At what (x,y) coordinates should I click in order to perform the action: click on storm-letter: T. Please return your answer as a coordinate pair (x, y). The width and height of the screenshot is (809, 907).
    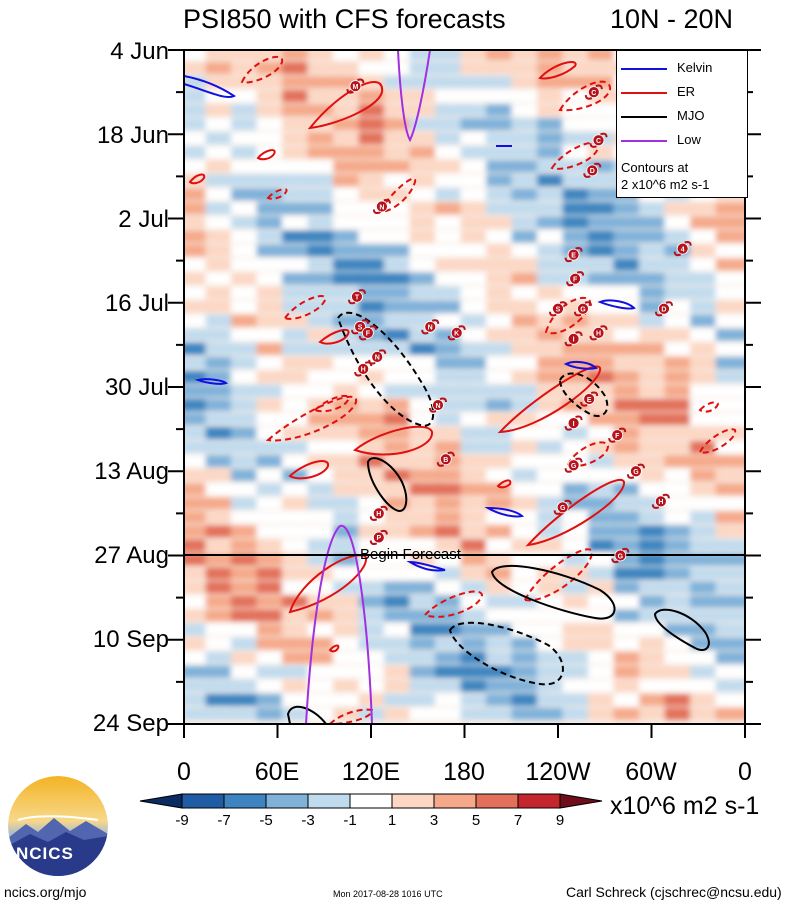
    Looking at the image, I should click on (357, 298).